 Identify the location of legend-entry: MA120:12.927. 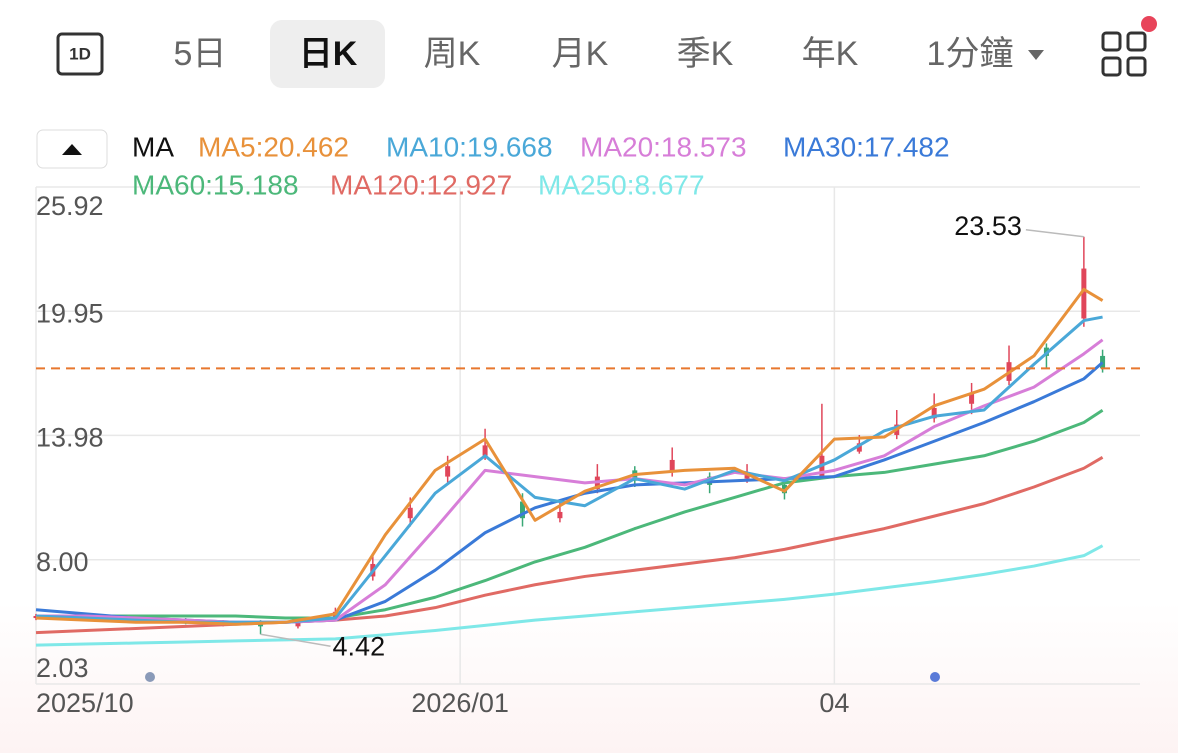
(421, 184).